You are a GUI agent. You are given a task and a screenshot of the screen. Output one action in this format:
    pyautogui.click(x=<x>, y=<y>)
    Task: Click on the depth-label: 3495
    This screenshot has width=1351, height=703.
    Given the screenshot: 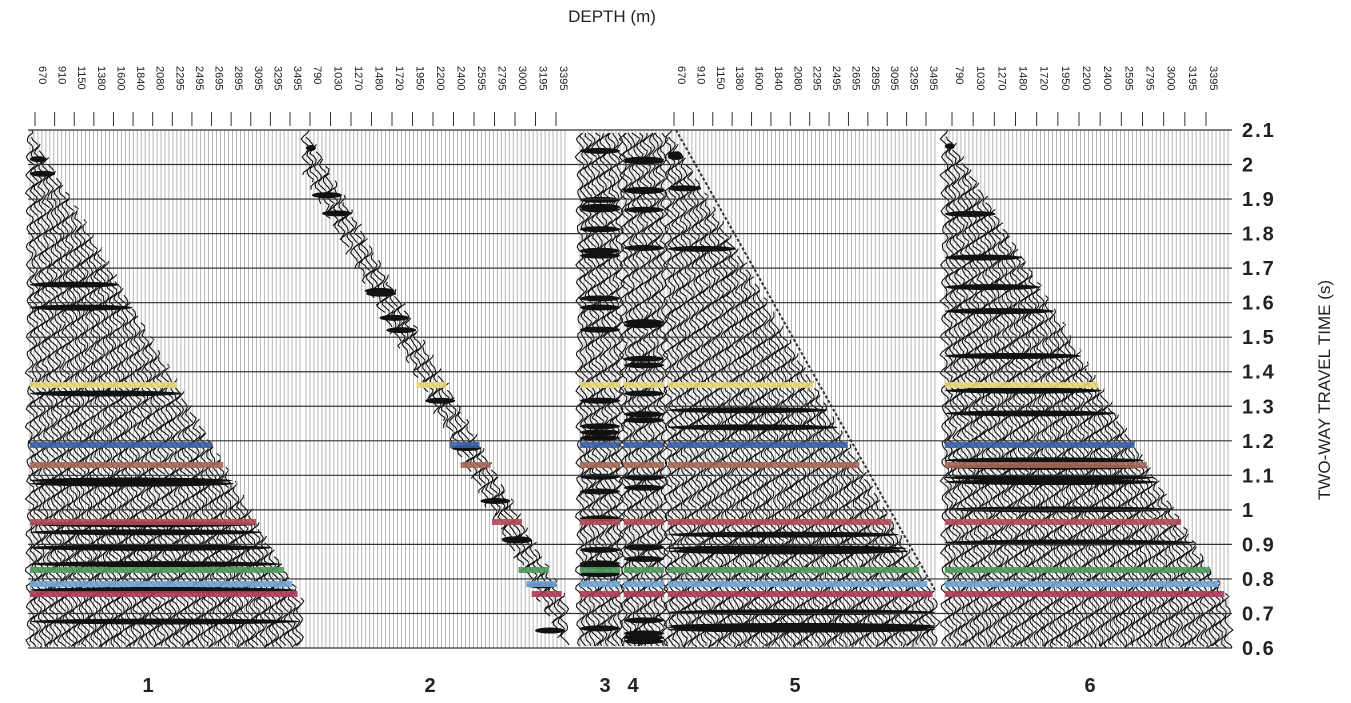 What is the action you would take?
    pyautogui.click(x=933, y=78)
    